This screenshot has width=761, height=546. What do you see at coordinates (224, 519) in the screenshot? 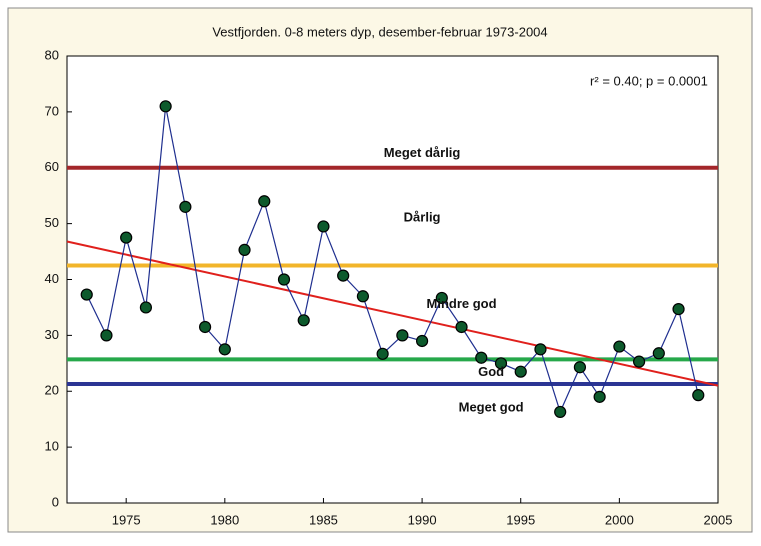
I see `x-tick-label: 1980` at bounding box center [224, 519].